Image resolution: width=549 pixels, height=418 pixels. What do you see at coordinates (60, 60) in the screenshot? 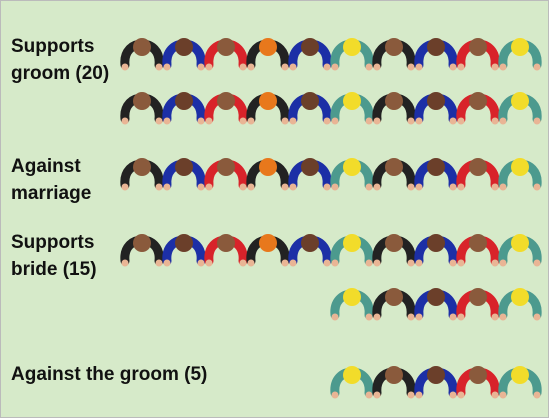
I see `category-label: Supports groom (20)` at bounding box center [60, 60].